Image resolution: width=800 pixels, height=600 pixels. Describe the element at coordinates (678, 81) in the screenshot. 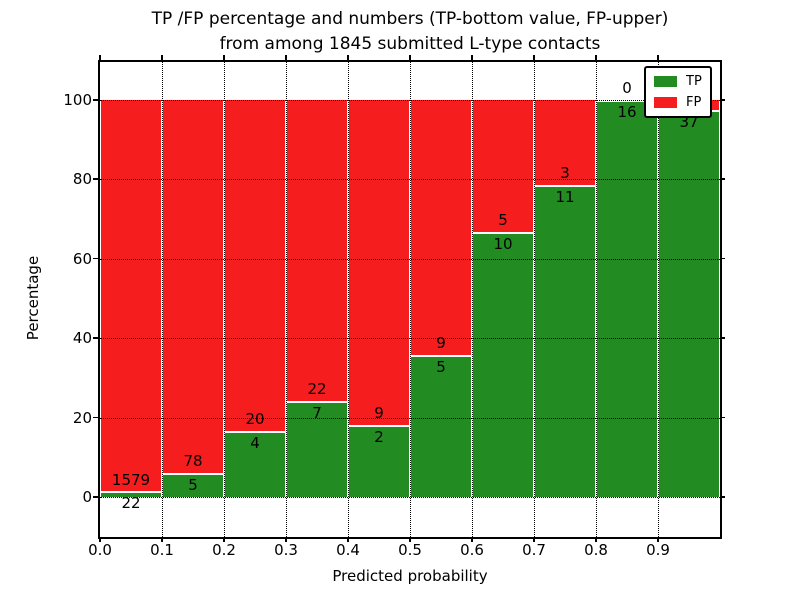

I see `legend-entry-tp: TP` at that location.